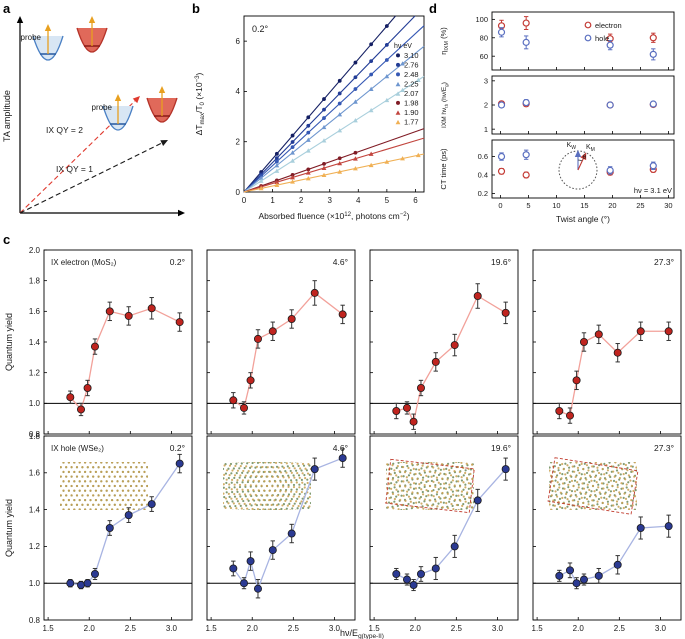 The image size is (685, 639). Describe the element at coordinates (411, 103) in the screenshot. I see `svg-text: 1.98` at that location.